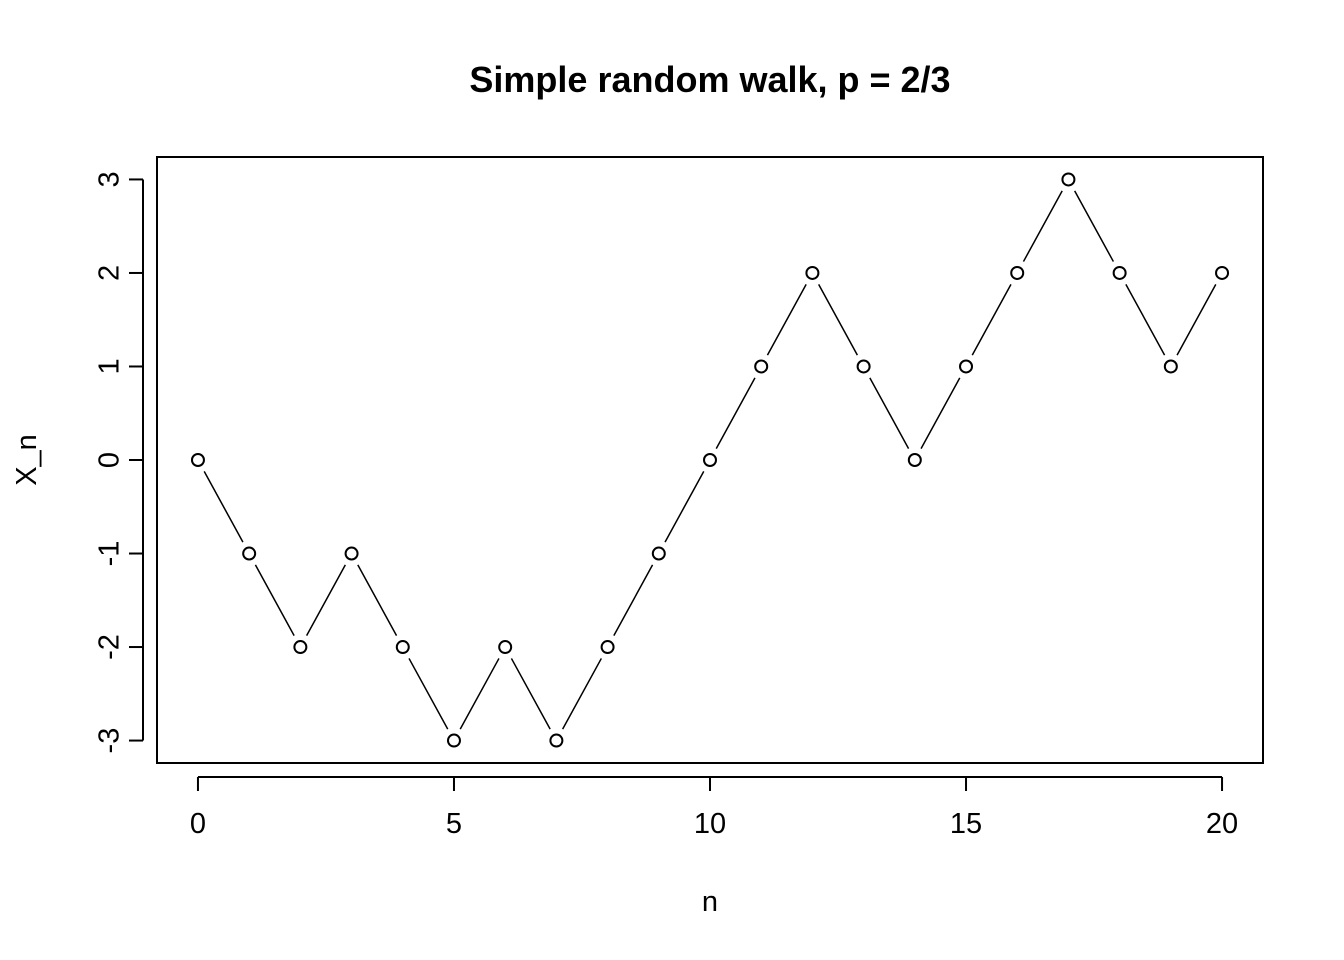 This screenshot has height=960, width=1344. What do you see at coordinates (710, 902) in the screenshot?
I see `x-axis-label: n` at bounding box center [710, 902].